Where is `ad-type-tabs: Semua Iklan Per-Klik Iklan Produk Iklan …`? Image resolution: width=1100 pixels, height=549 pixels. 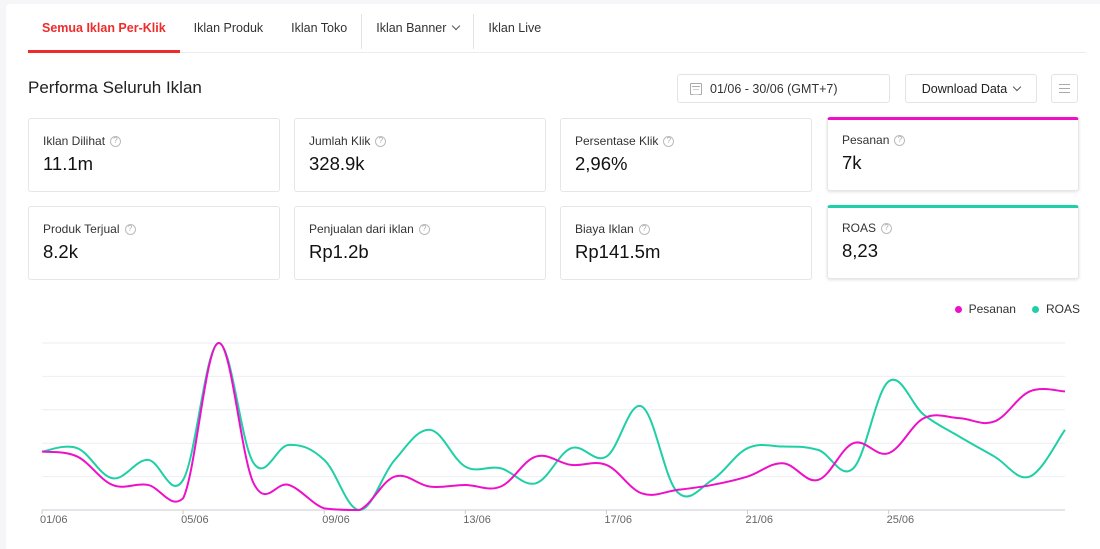 ad-type-tabs: Semua Iklan Per-Klik Iklan Produk Iklan … is located at coordinates (557, 28).